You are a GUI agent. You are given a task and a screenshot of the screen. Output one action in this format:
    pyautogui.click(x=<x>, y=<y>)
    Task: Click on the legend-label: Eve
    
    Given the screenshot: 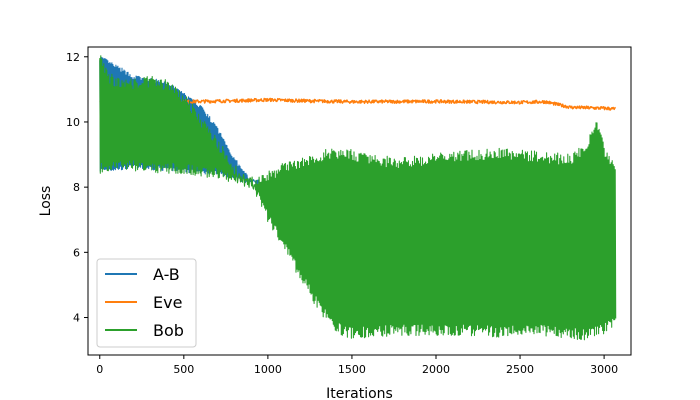 What is the action you would take?
    pyautogui.click(x=167, y=302)
    